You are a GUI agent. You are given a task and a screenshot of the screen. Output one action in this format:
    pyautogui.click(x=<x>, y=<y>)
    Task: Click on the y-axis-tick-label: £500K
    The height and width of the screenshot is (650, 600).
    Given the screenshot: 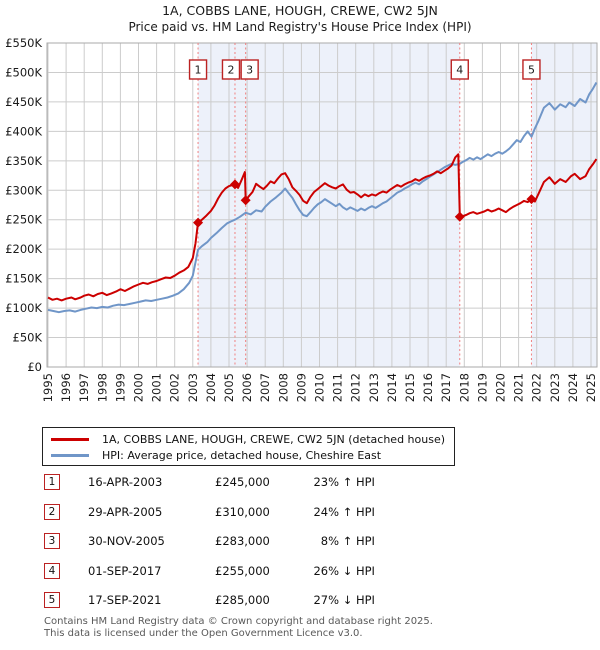 What is the action you would take?
    pyautogui.click(x=23, y=72)
    